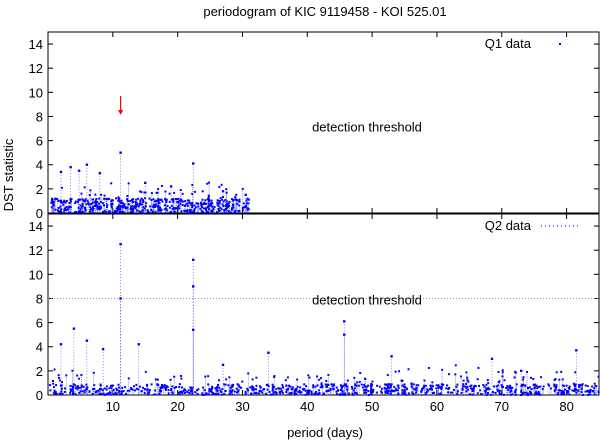 The height and width of the screenshot is (441, 600). I want to click on legend-label: Q2 data, so click(508, 225).